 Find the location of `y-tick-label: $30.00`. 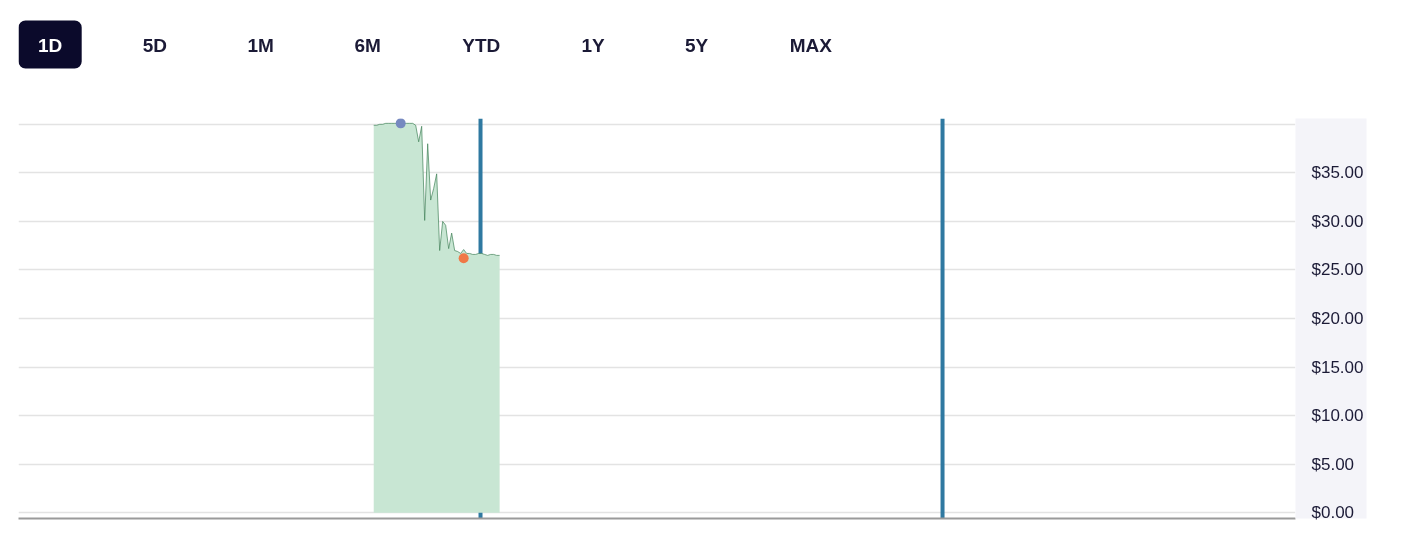

y-tick-label: $30.00 is located at coordinates (1337, 221).